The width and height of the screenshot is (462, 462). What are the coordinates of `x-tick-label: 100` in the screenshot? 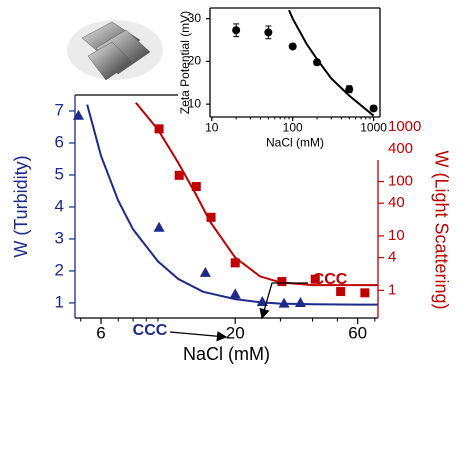 It's located at (293, 128).